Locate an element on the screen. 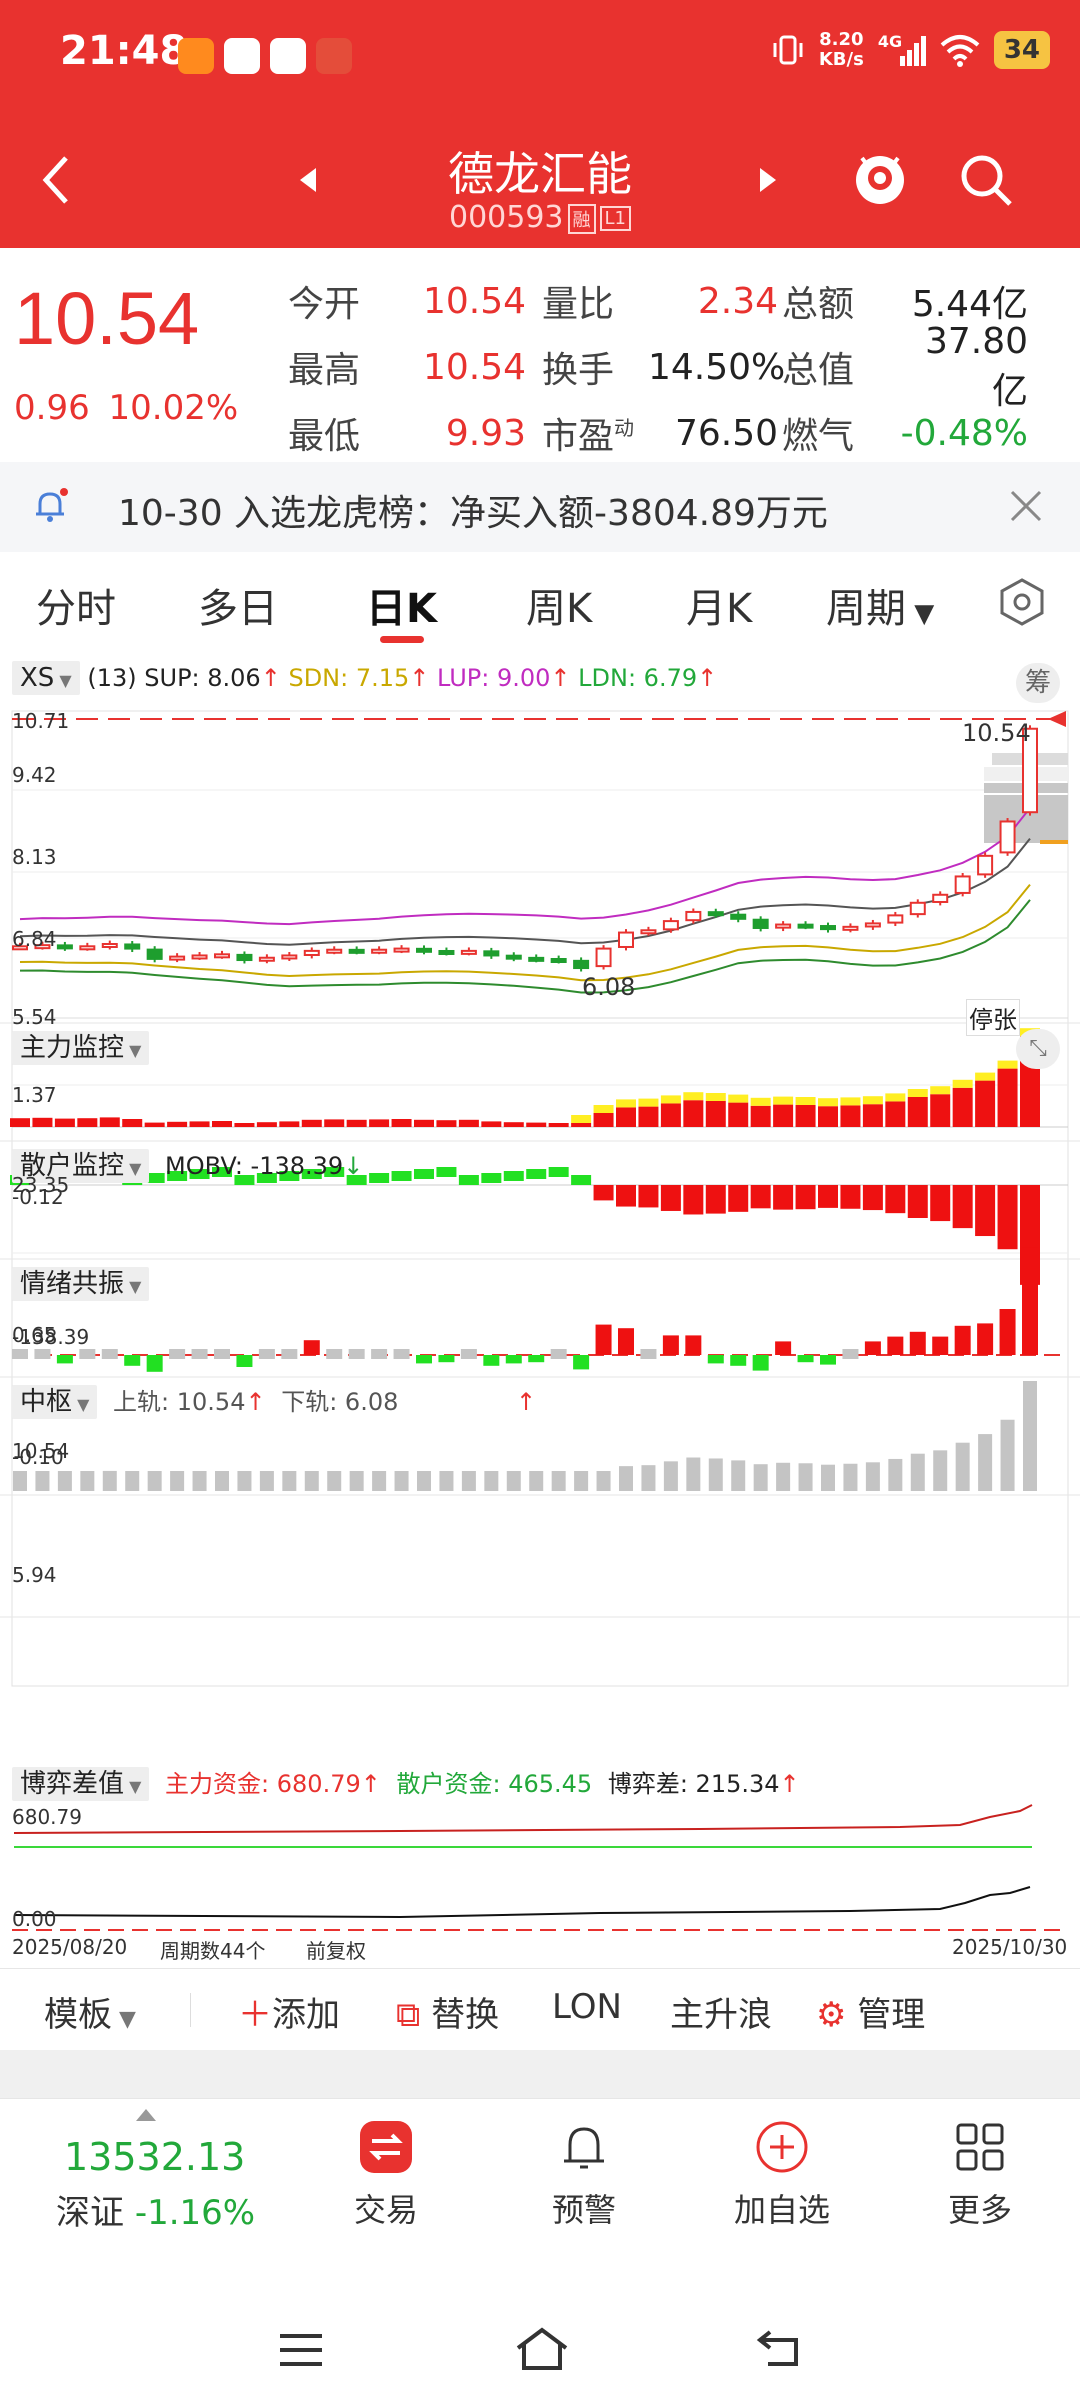  notice-bar: 10-30 入选龙虎榜：净买入额-3804.89万元 is located at coordinates (540, 507).